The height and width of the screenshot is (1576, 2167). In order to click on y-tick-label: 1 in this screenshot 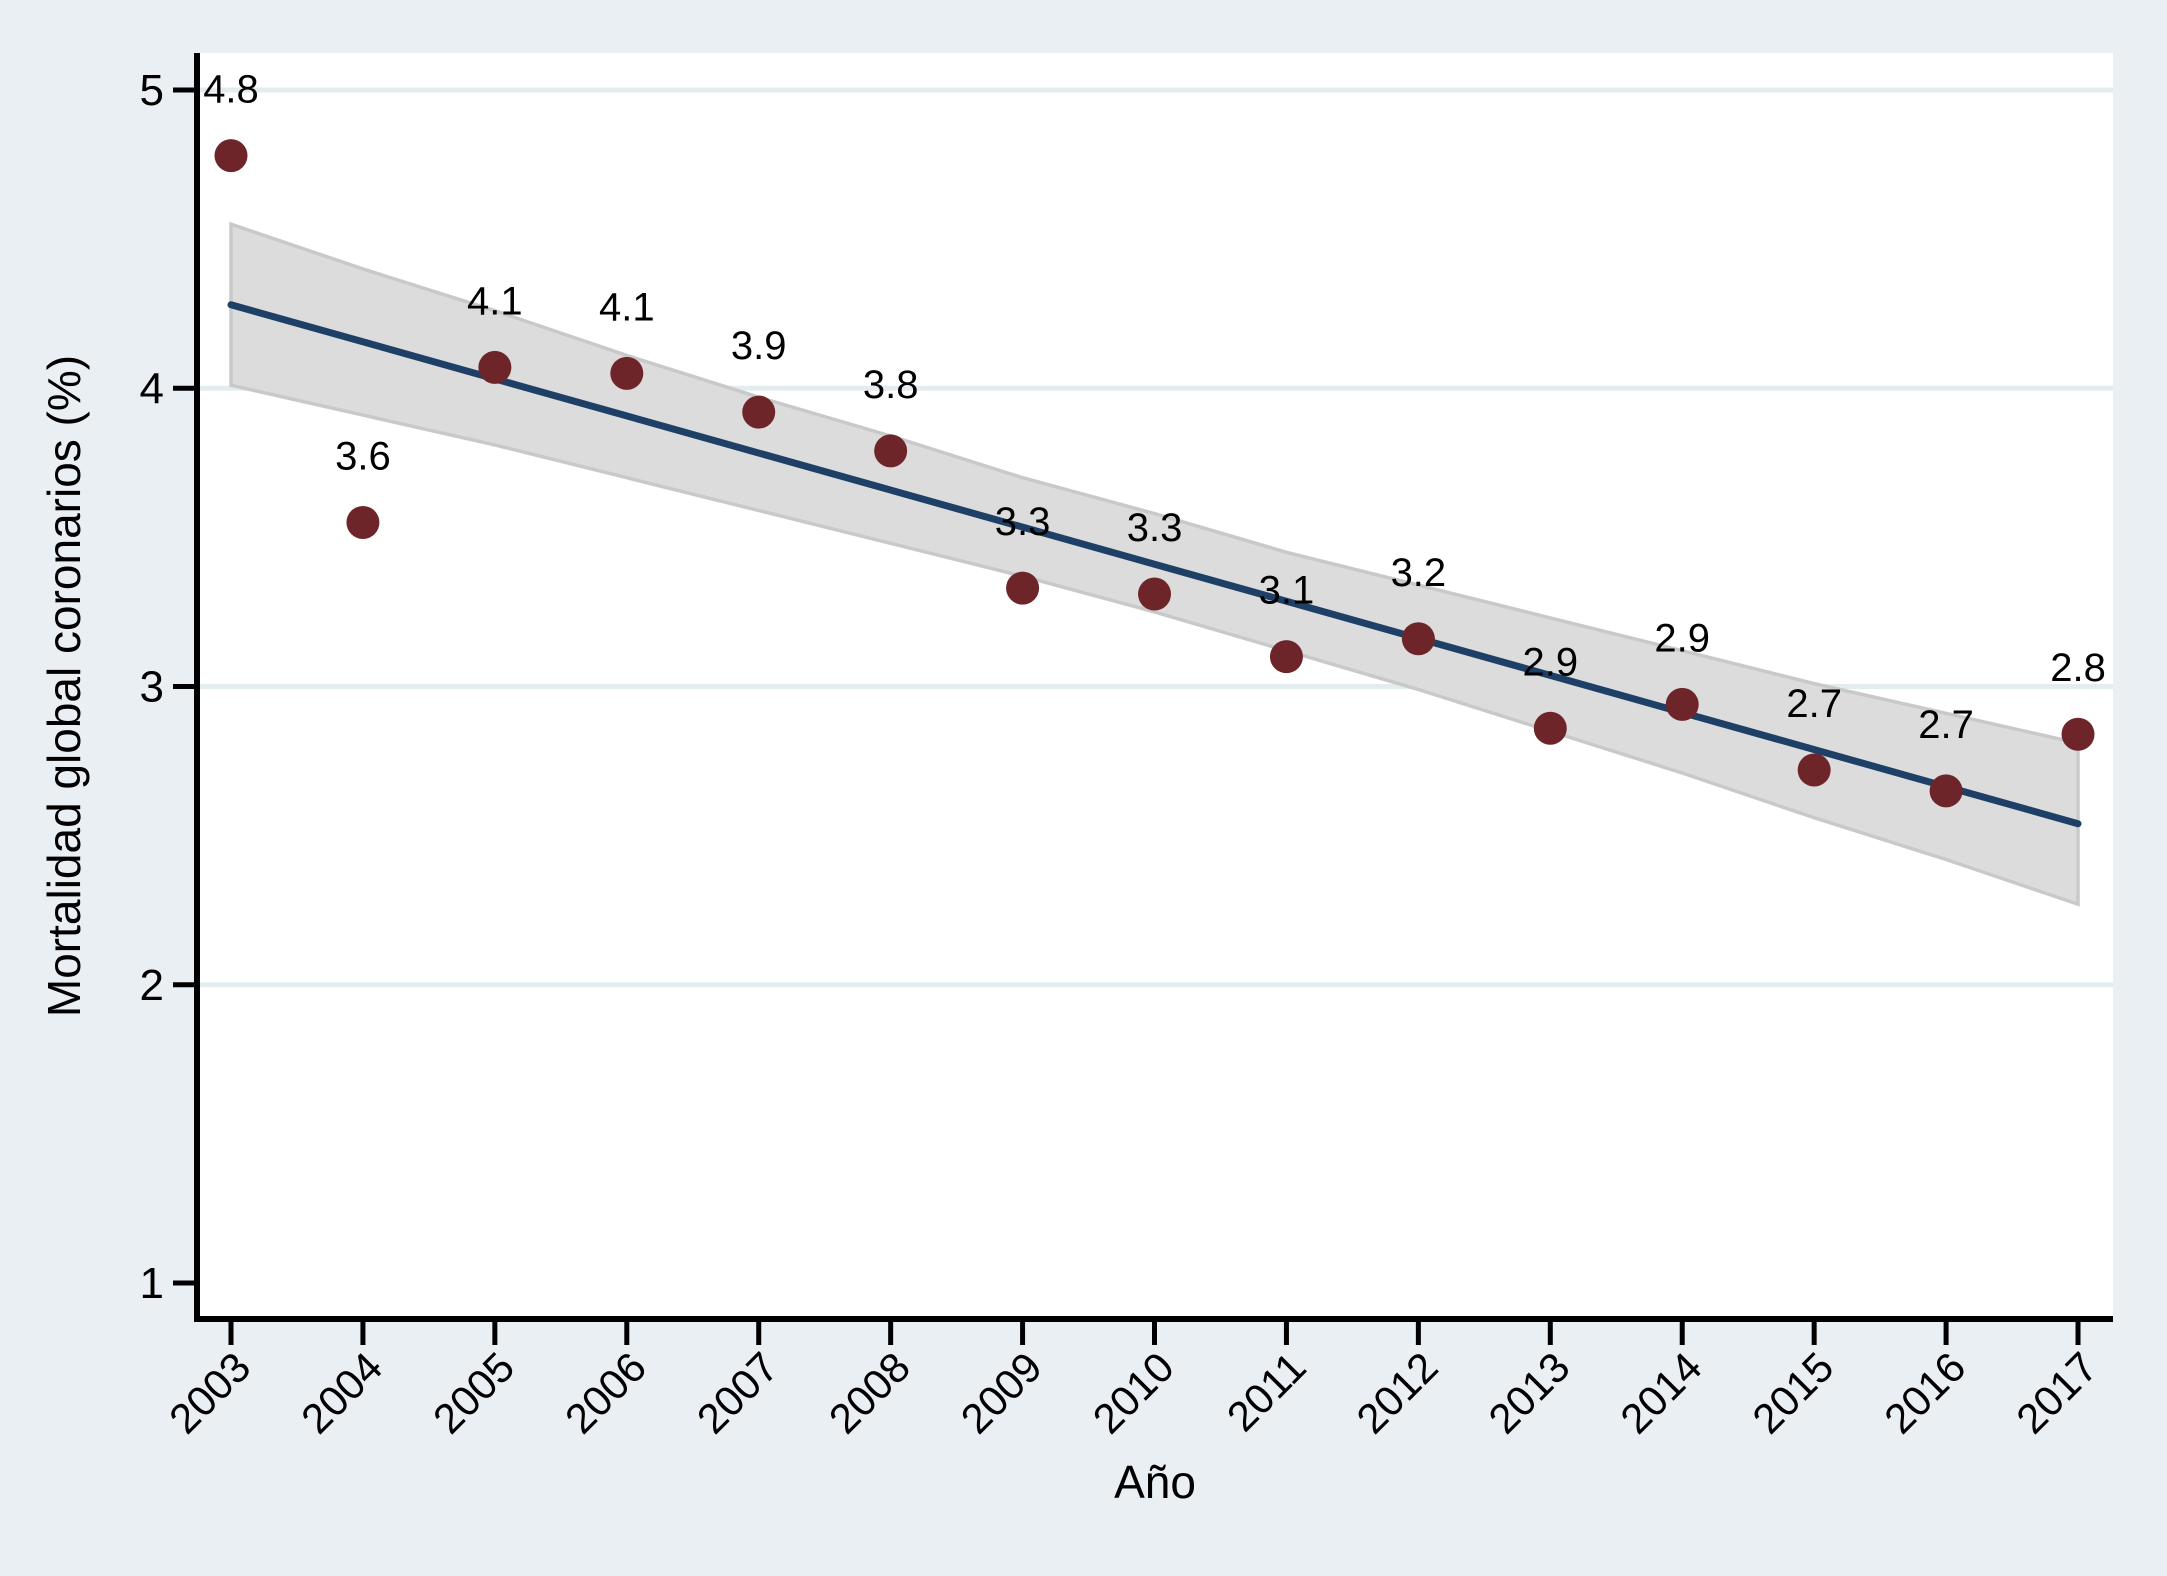, I will do `click(152, 1283)`.